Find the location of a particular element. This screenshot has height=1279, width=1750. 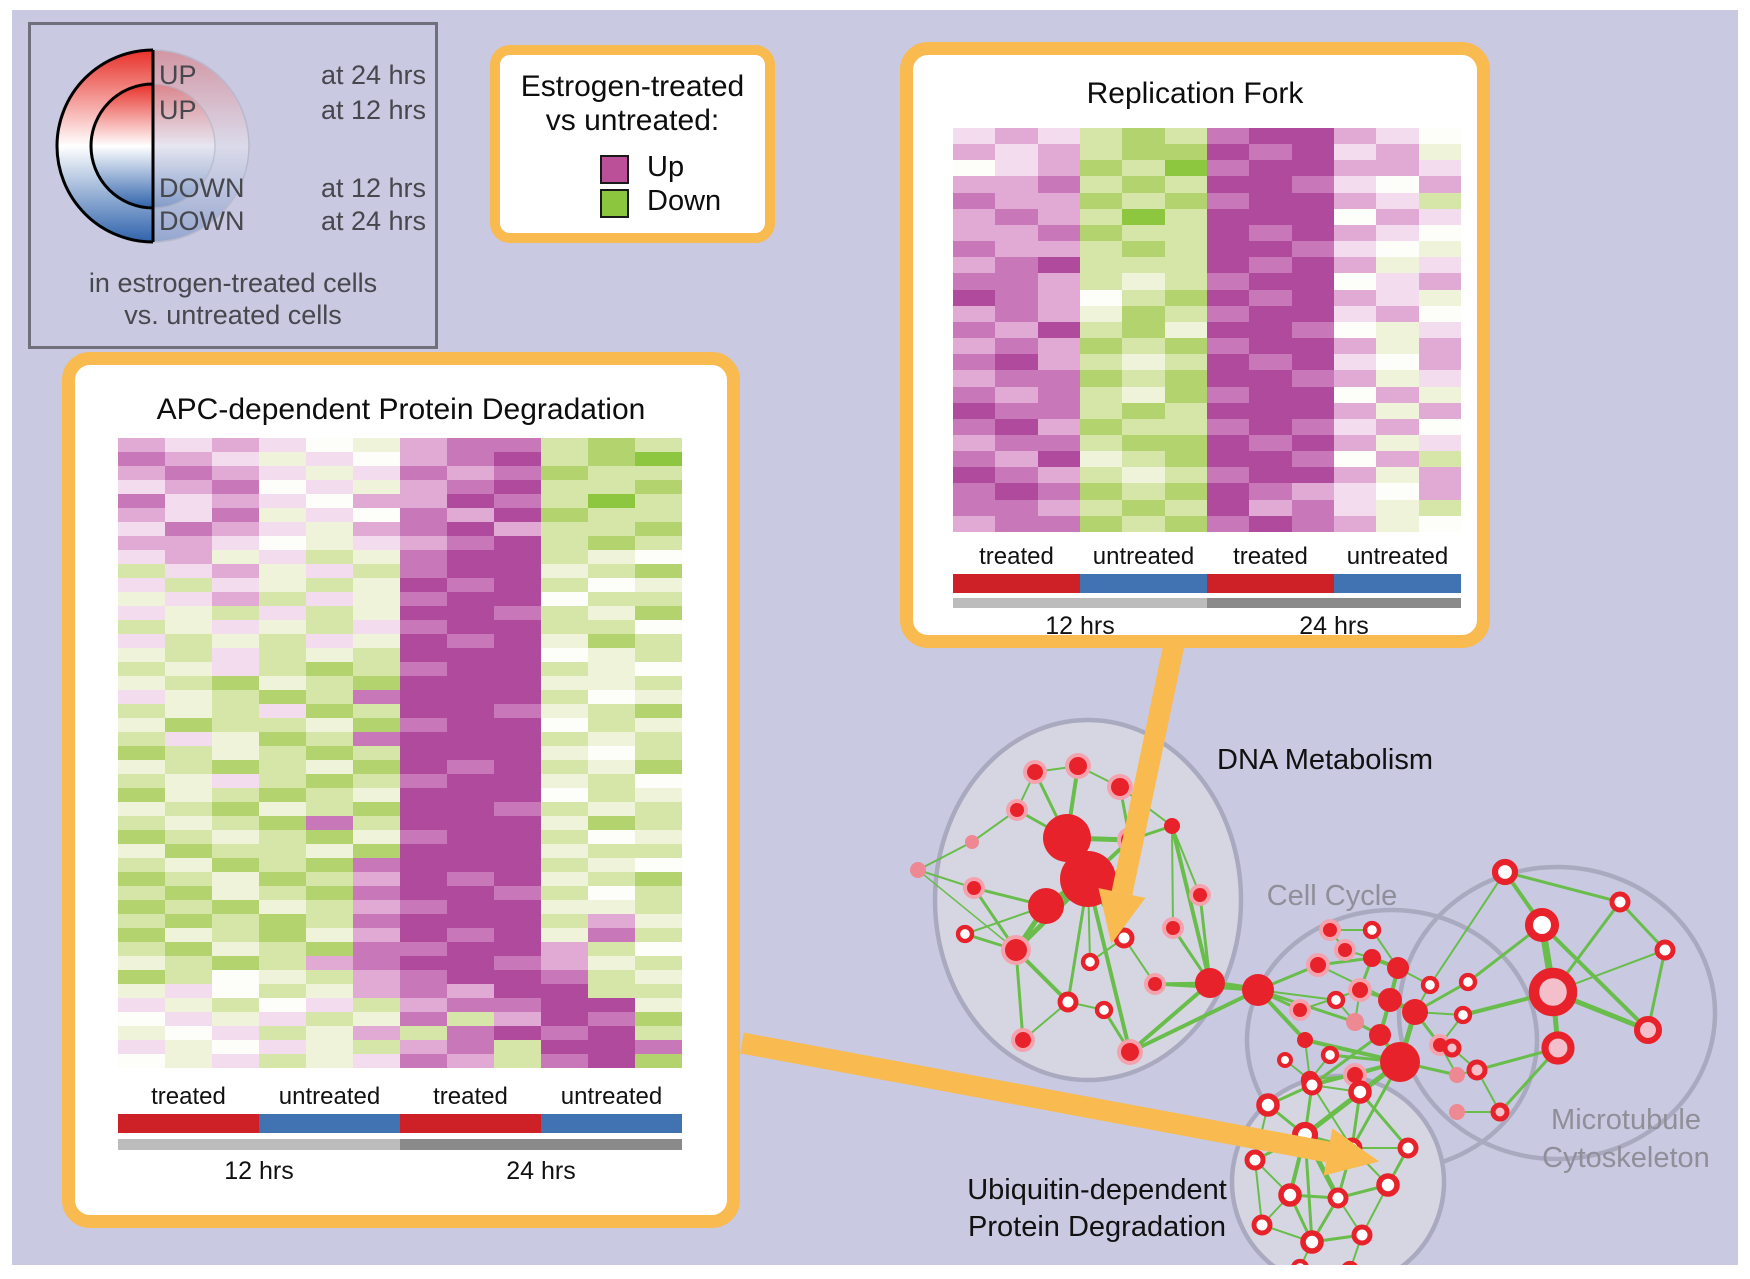

up-color-swatch is located at coordinates (614, 169).